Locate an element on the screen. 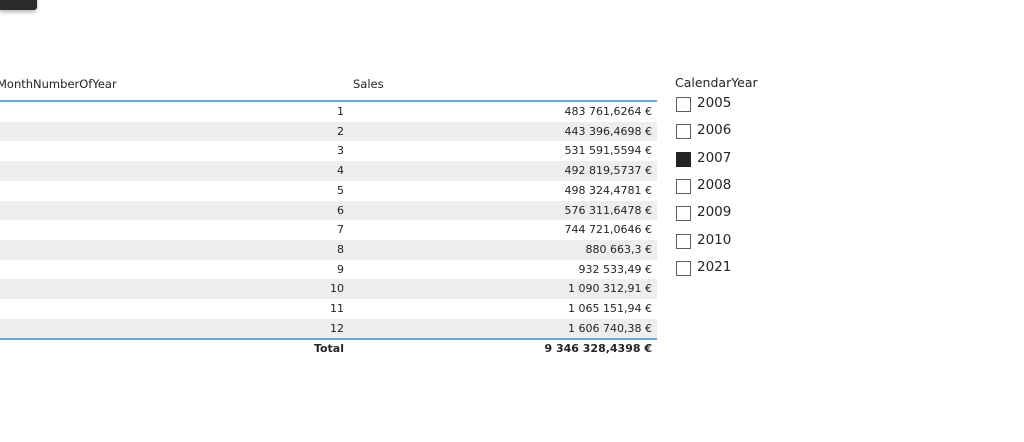  column-header: MonthNumberOfYear is located at coordinates (58, 84).